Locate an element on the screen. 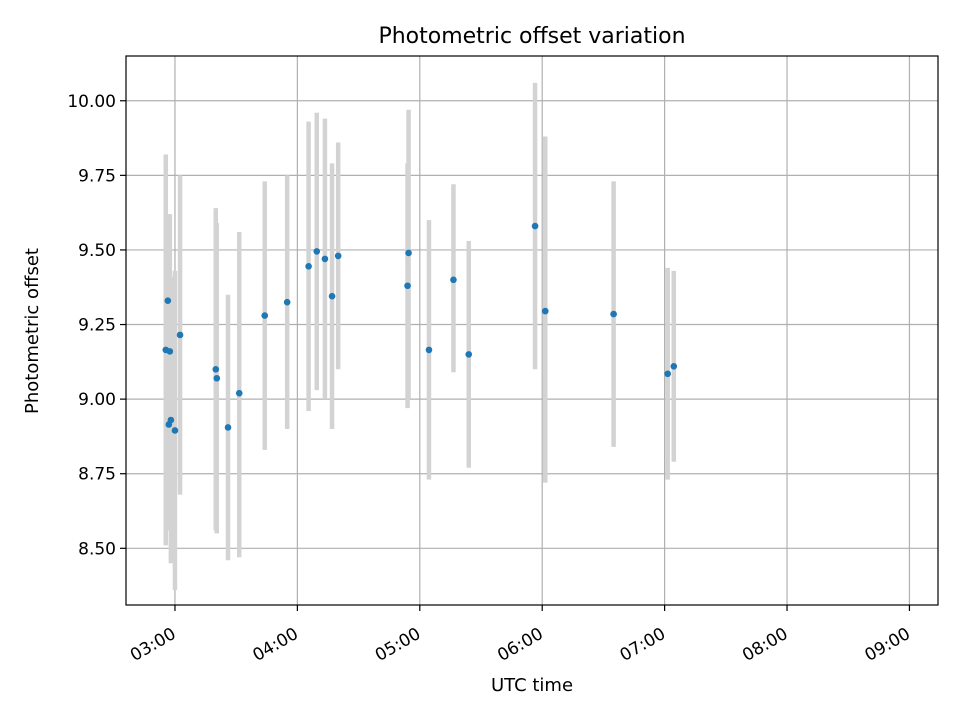 Image resolution: width=960 pixels, height=720 pixels. x-tick-label: 07:00 is located at coordinates (643, 645).